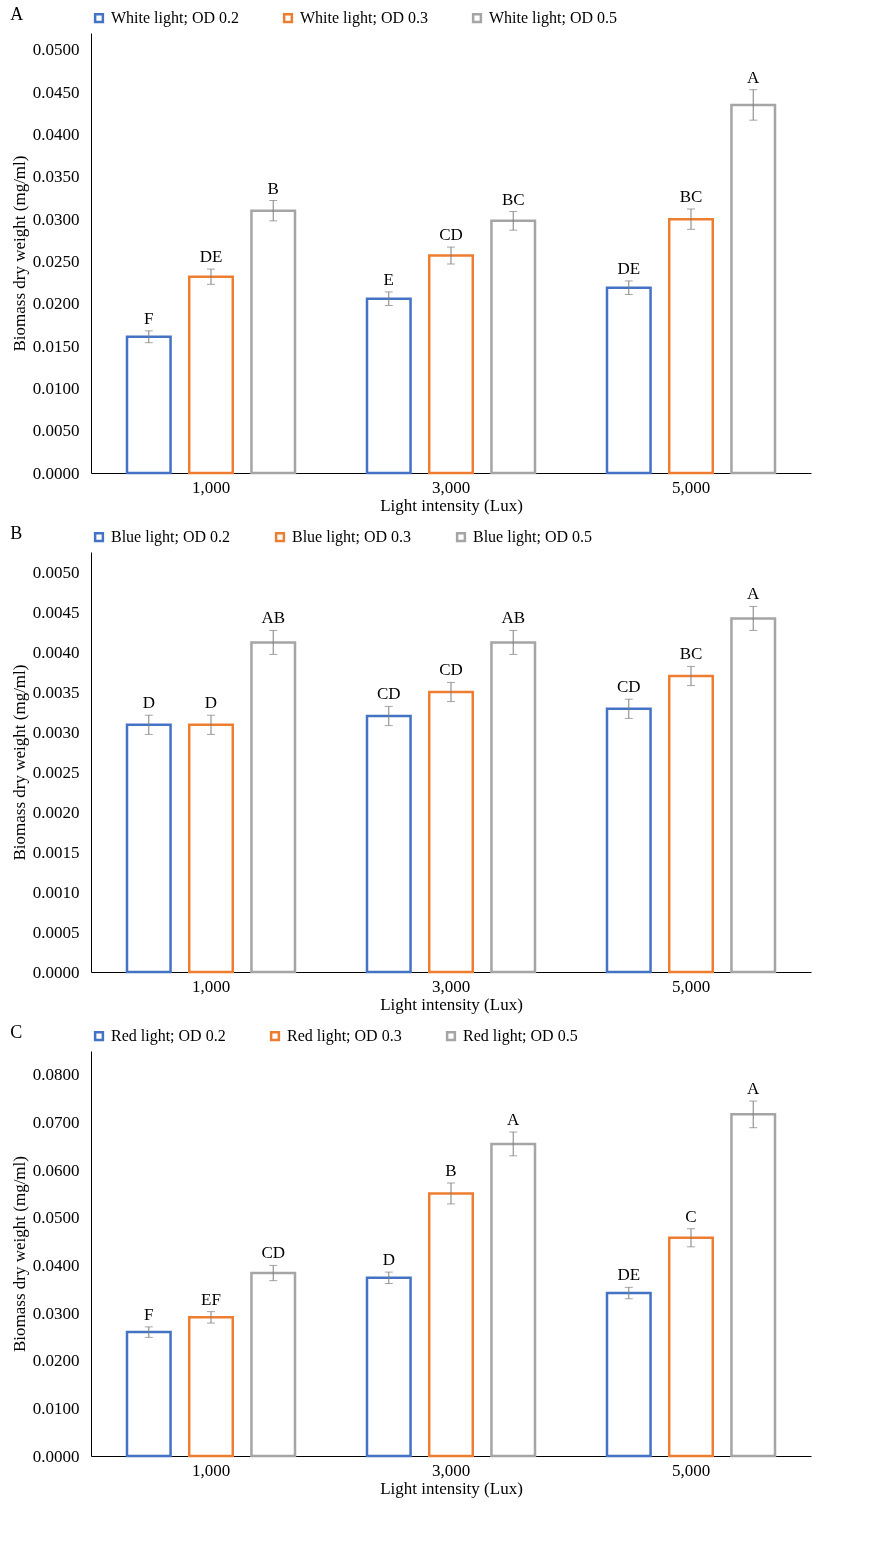 The width and height of the screenshot is (871, 1553). Describe the element at coordinates (56, 612) in the screenshot. I see `y-tick-label: 0.0045` at that location.